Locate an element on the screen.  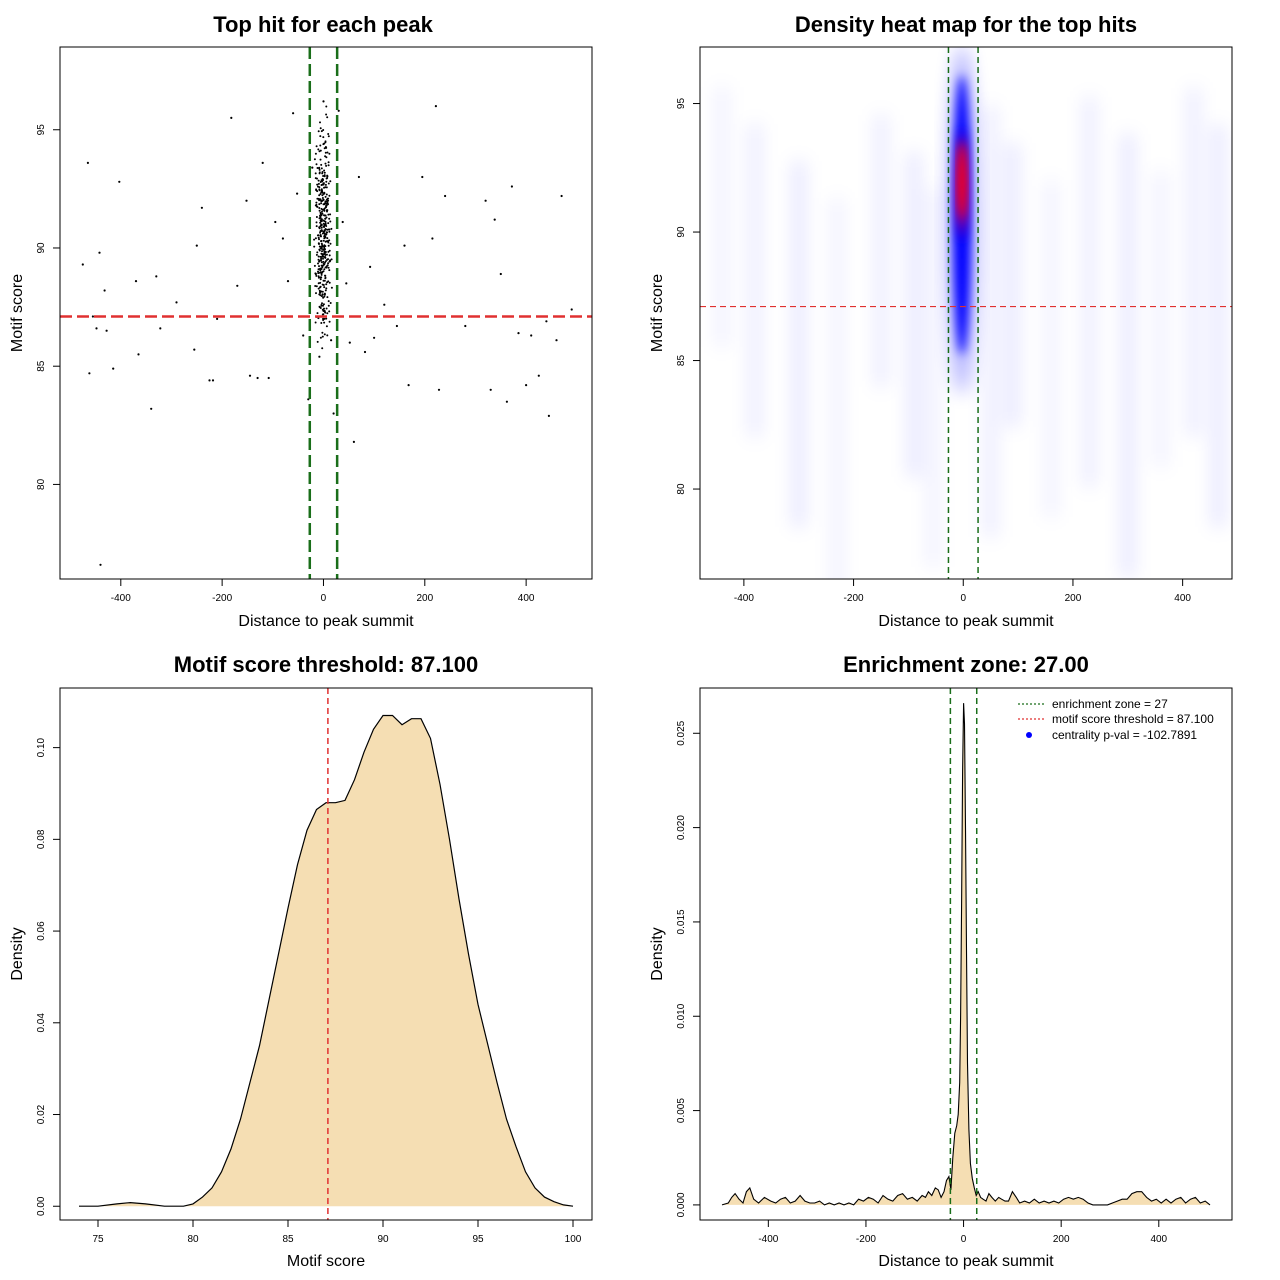
heatmap-x-label: Distance to peak summit is located at coordinates (966, 621).